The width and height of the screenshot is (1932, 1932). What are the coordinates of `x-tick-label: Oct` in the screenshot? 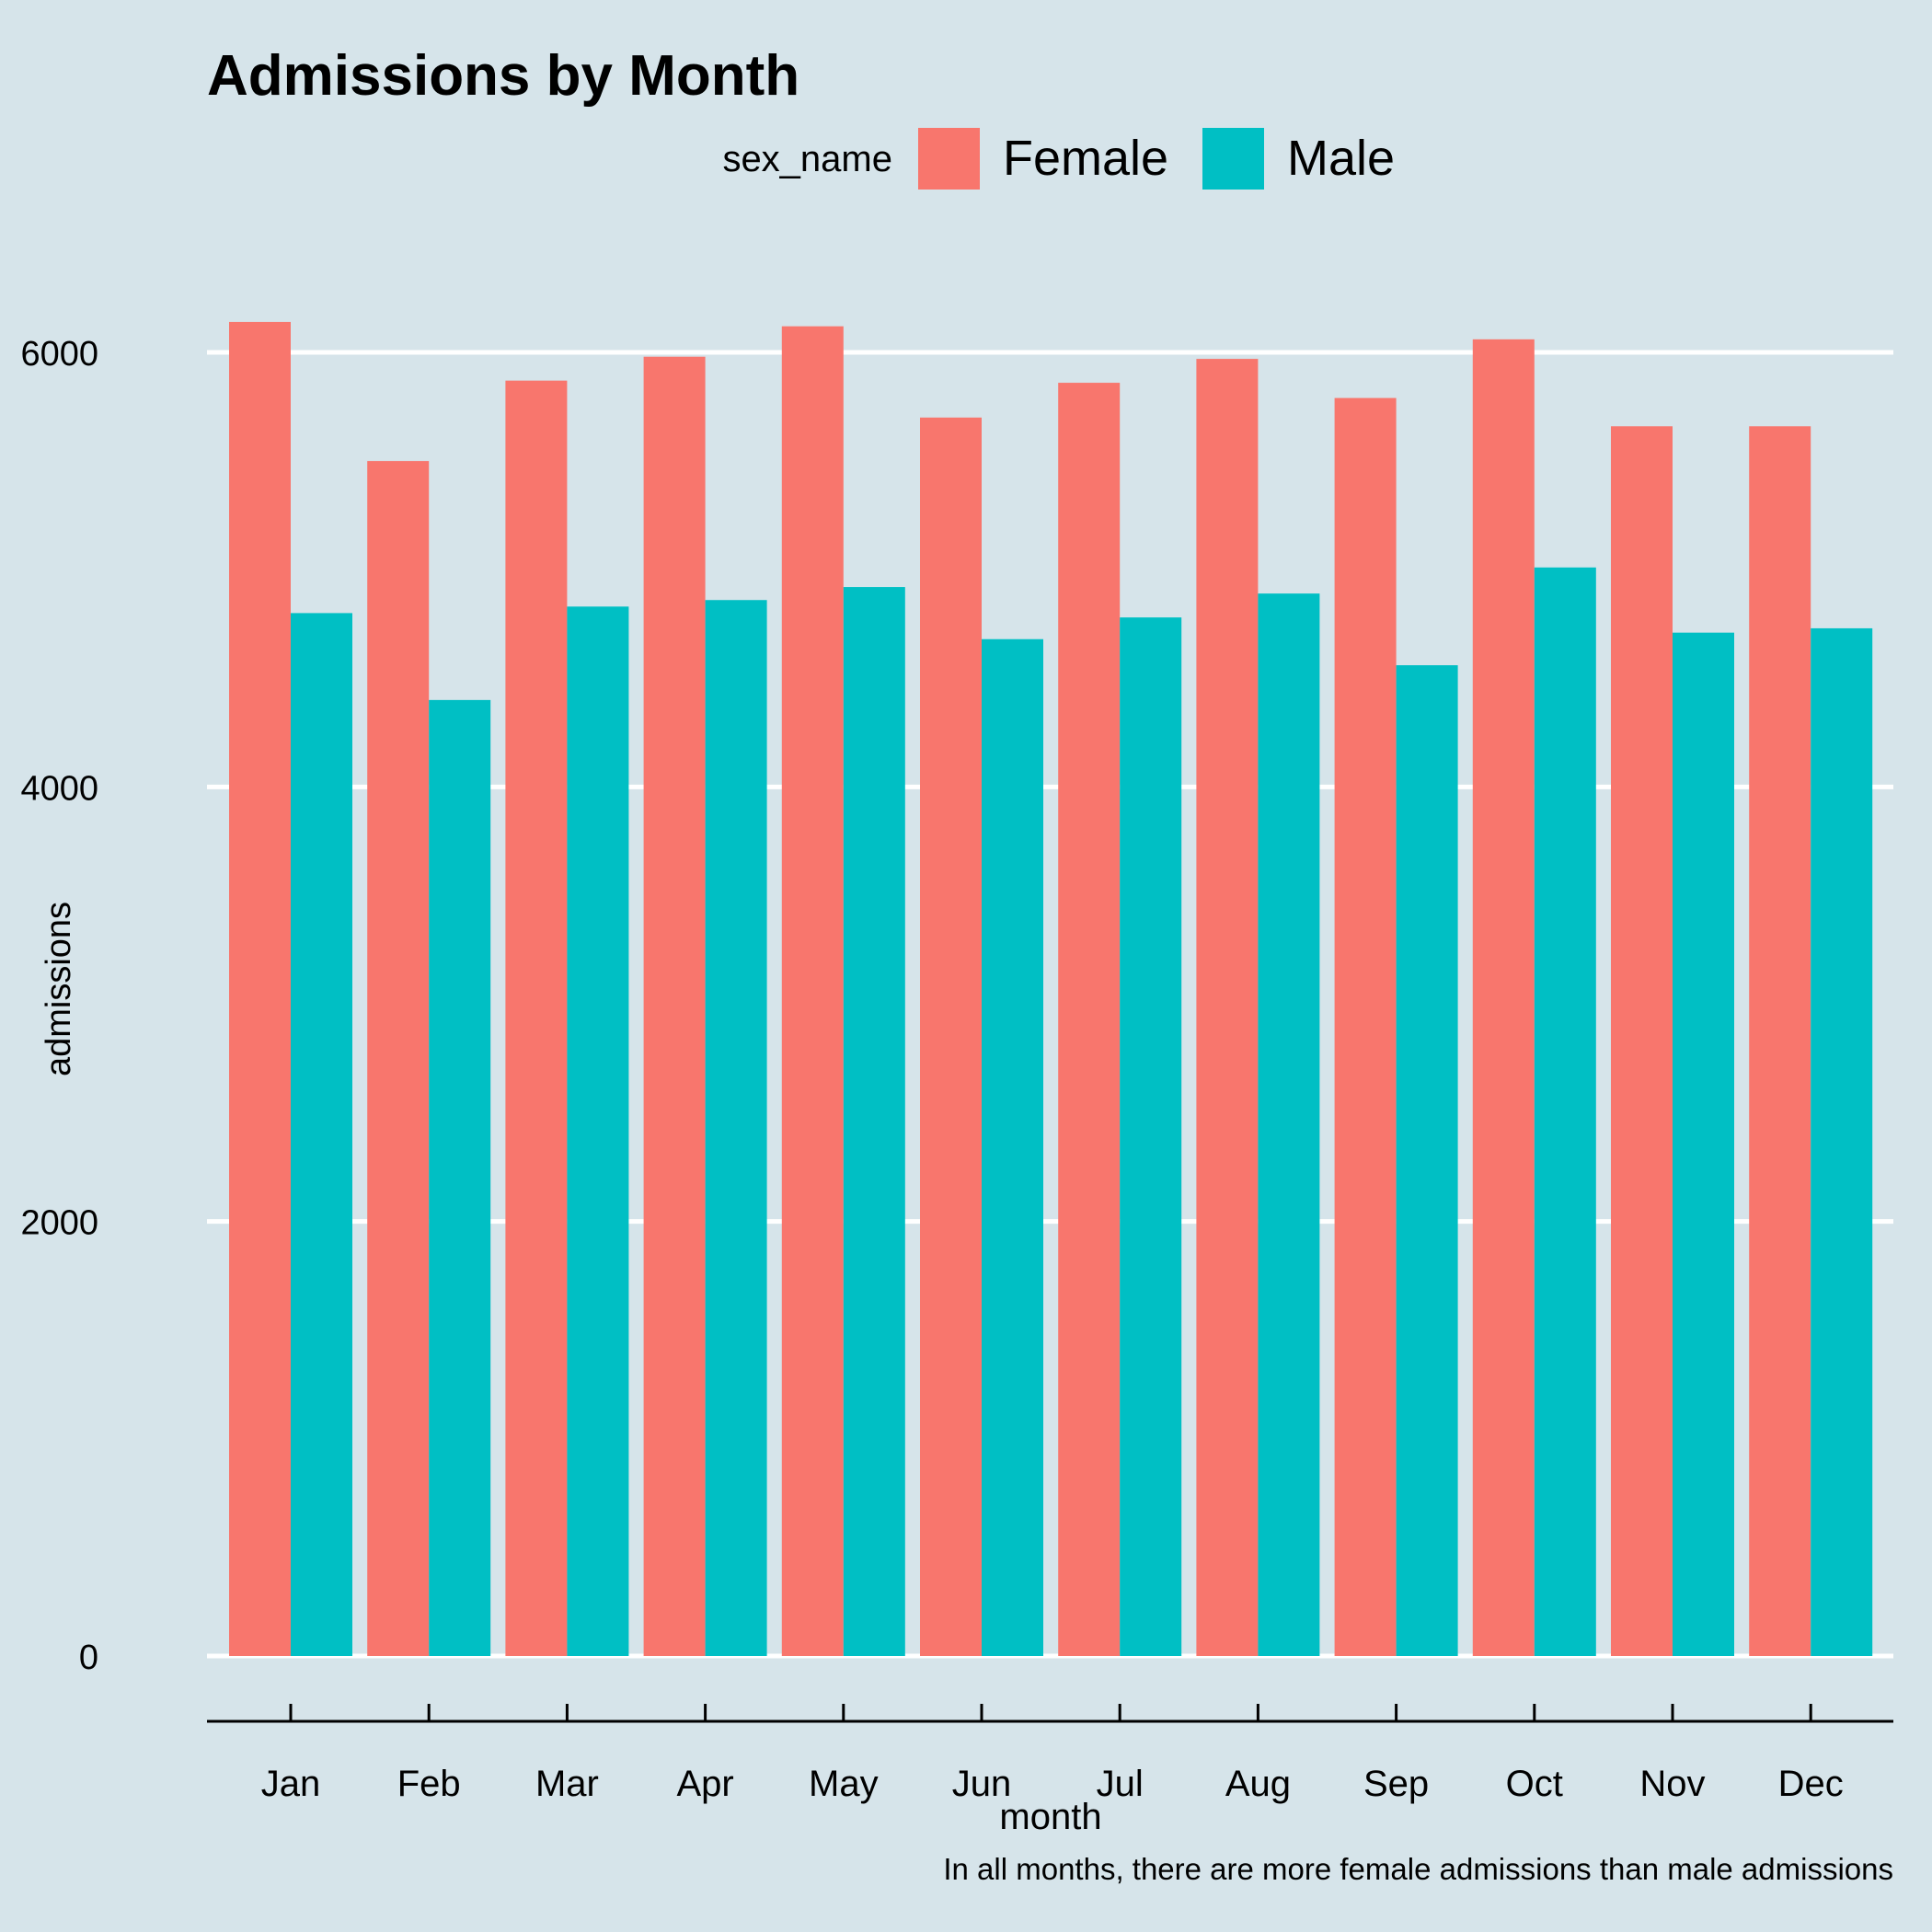 It's located at (1534, 1784).